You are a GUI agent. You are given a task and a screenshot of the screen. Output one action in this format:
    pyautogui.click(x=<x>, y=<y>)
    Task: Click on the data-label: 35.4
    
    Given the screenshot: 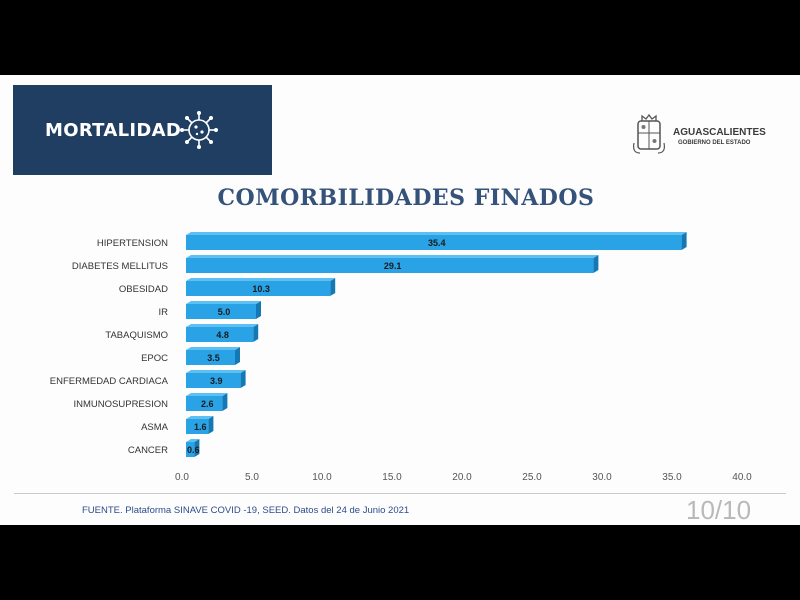 What is the action you would take?
    pyautogui.click(x=437, y=243)
    